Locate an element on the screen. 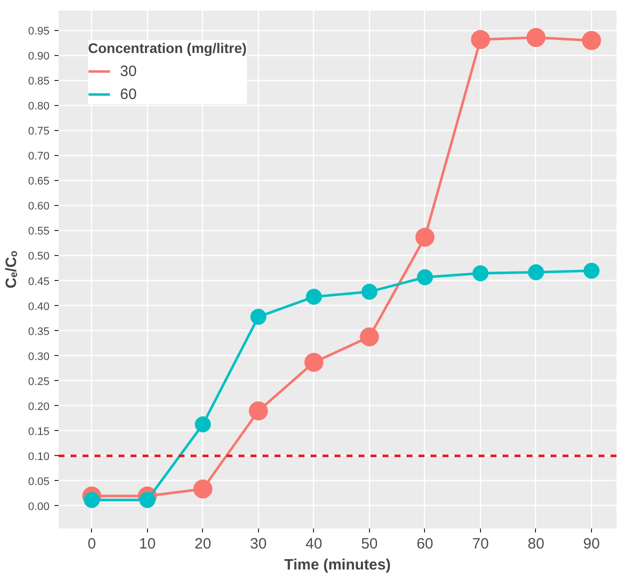  y-tick-label: 0.15 is located at coordinates (39, 432).